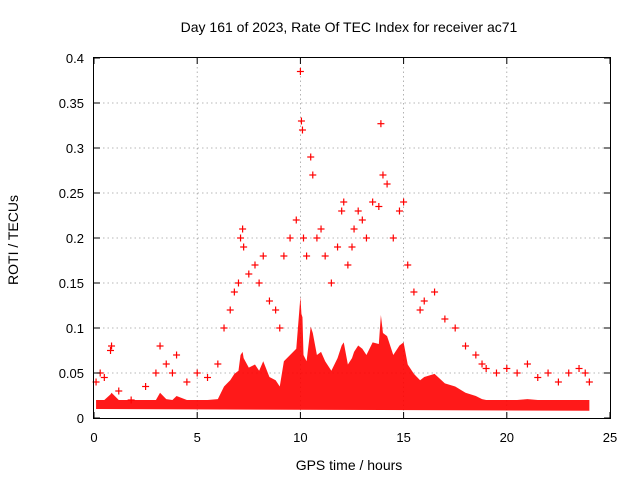  I want to click on y-tick-label: 0.15, so click(71, 283).